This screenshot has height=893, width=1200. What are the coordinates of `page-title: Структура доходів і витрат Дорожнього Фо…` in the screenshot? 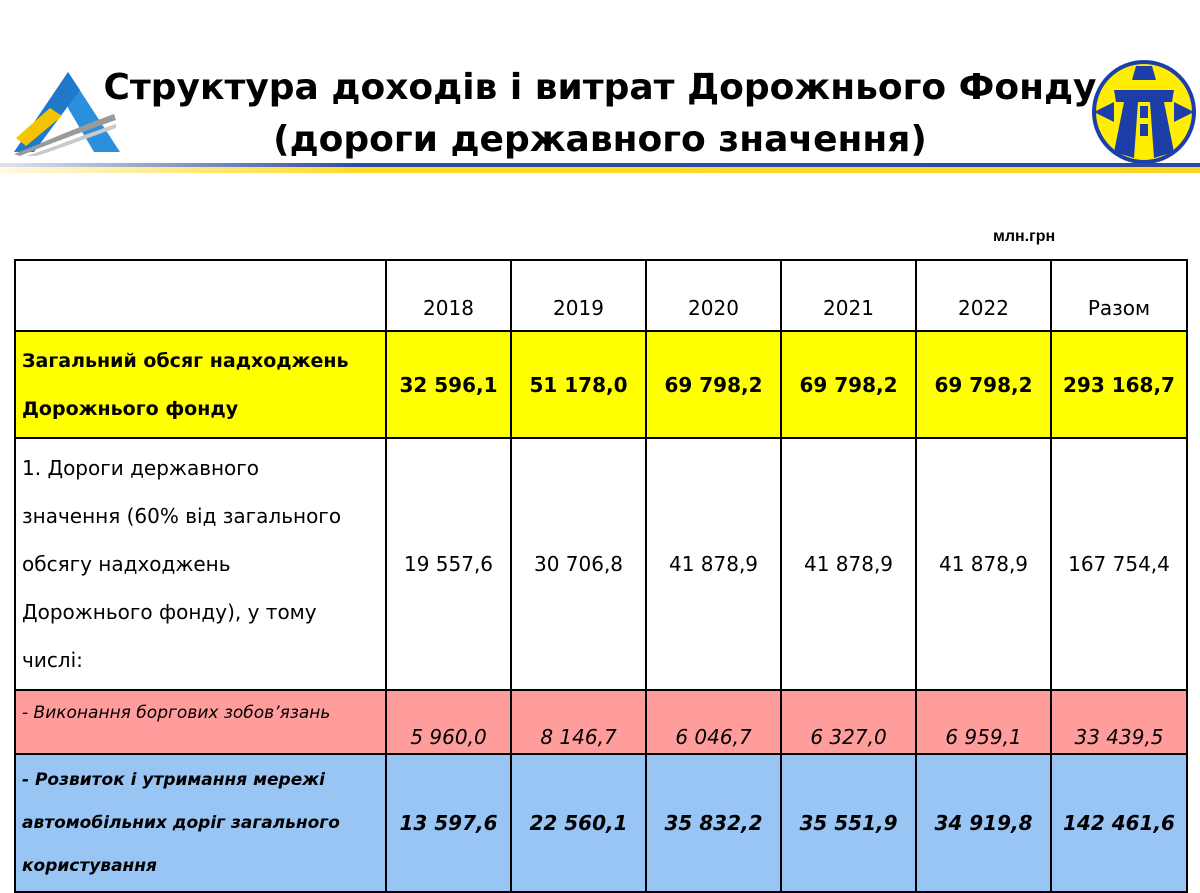 It's located at (600, 114).